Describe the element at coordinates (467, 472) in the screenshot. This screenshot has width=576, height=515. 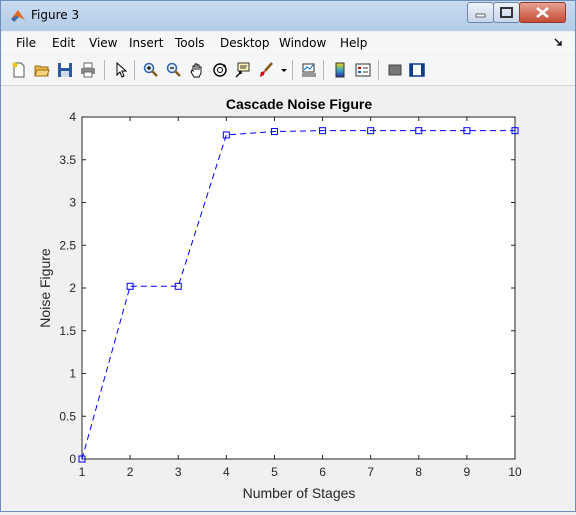
I see `x-tick-label: 9` at that location.